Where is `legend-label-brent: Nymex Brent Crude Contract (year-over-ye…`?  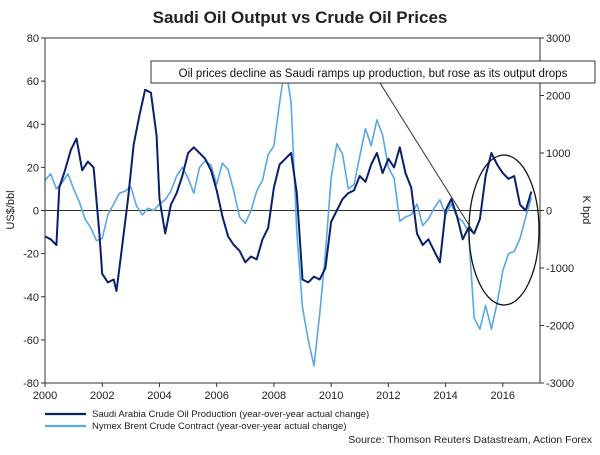 legend-label-brent: Nymex Brent Crude Contract (year-over-ye… is located at coordinates (219, 426).